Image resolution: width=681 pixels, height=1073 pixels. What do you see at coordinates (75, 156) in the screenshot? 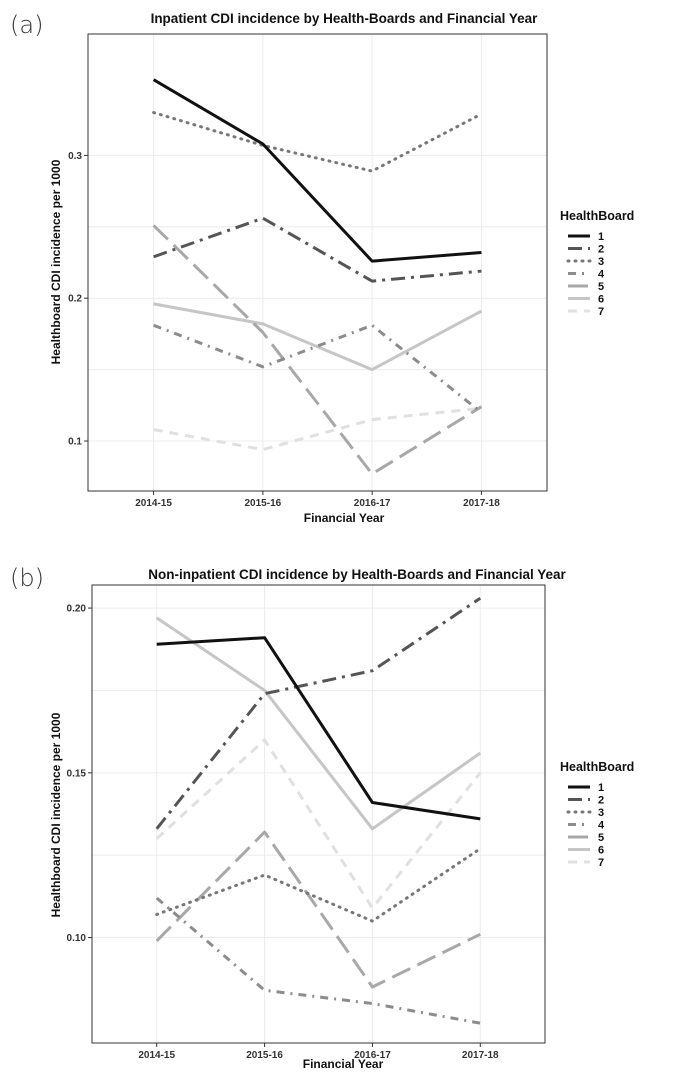
I see `y-tick-label: 0.3` at bounding box center [75, 156].